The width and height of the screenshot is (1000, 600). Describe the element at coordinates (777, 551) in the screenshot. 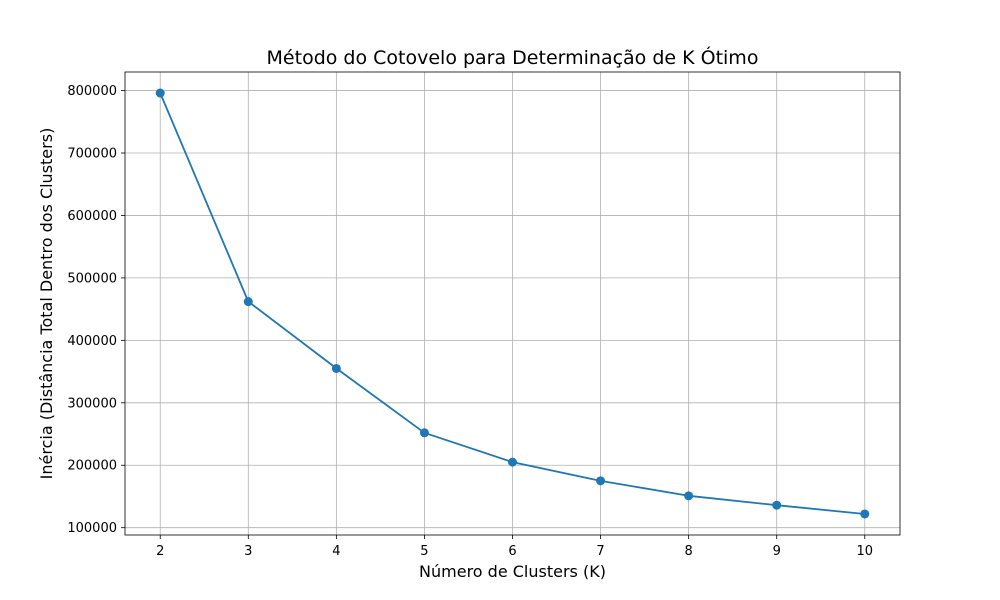

I see `x-tick-label: 9` at that location.